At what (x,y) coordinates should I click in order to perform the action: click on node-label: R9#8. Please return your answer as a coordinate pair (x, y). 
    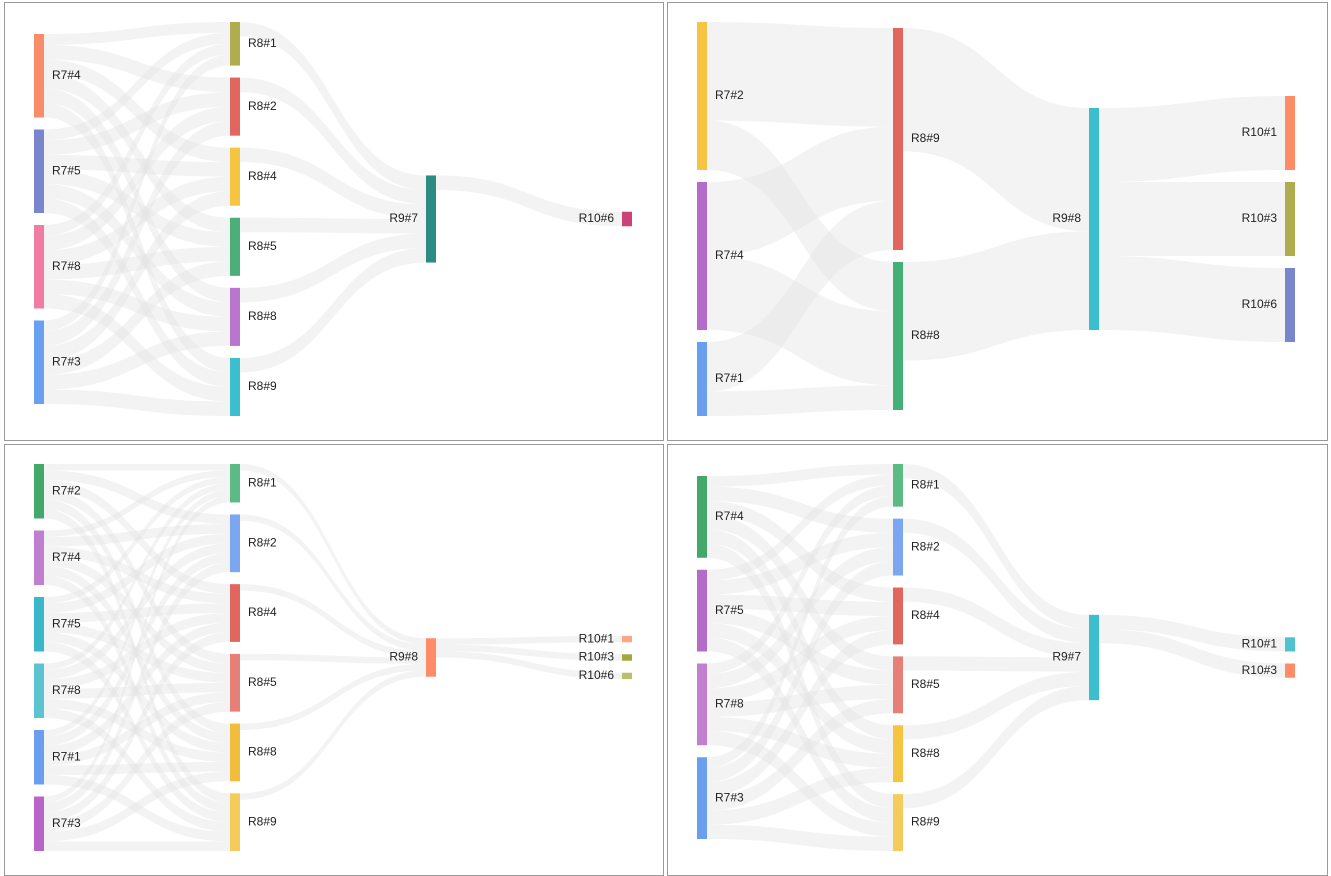
    Looking at the image, I should click on (1066, 218).